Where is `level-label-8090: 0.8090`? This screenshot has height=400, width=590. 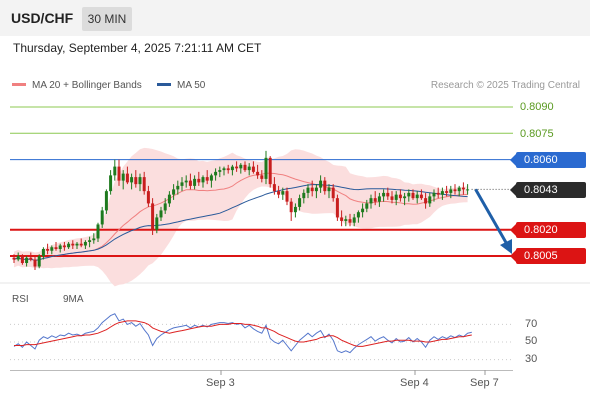 level-label-8090: 0.8090 is located at coordinates (537, 107).